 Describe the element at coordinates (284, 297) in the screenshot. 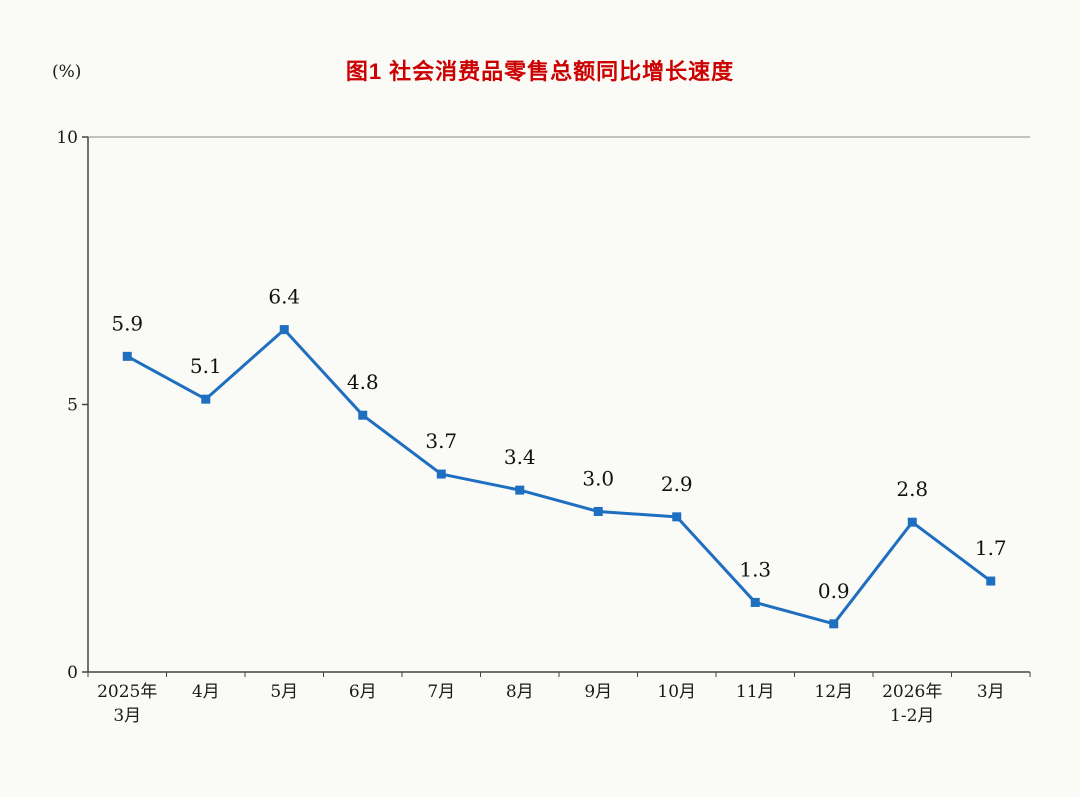

I see `data-label: 6.4` at that location.